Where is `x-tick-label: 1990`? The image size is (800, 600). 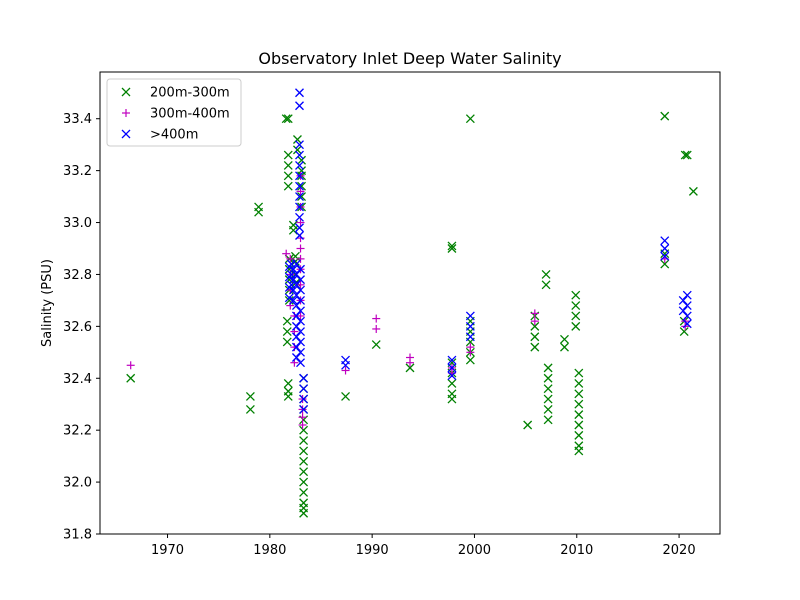
x-tick-label: 1990 is located at coordinates (372, 550).